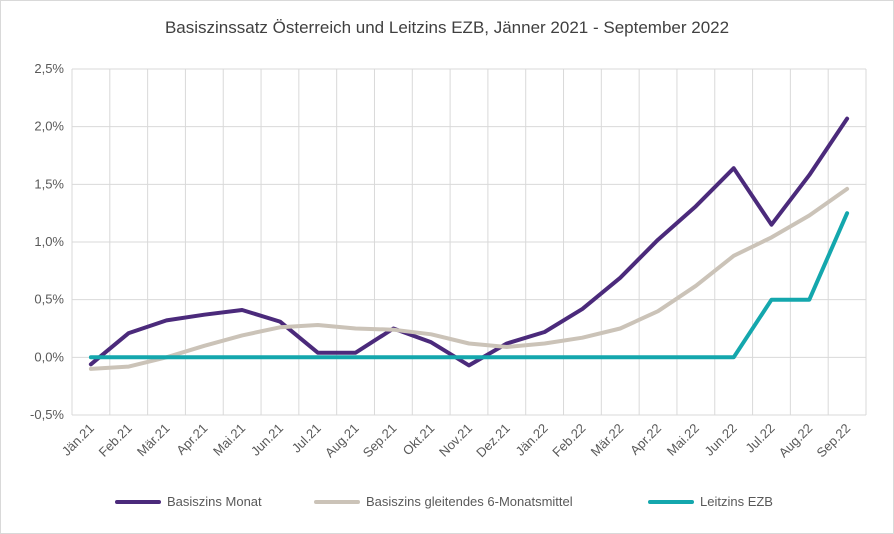  Describe the element at coordinates (419, 440) in the screenshot. I see `x-tick-label: Okt.21` at that location.